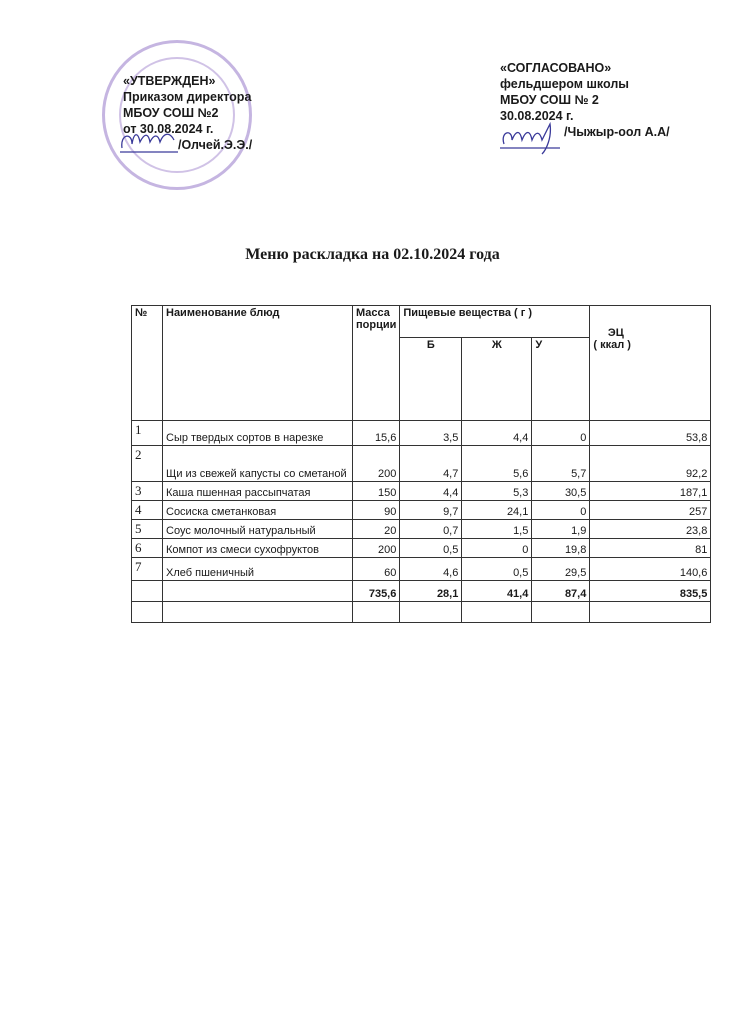 This screenshot has width=745, height=1024. I want to click on agreement-line: фельдшером школы, so click(564, 84).